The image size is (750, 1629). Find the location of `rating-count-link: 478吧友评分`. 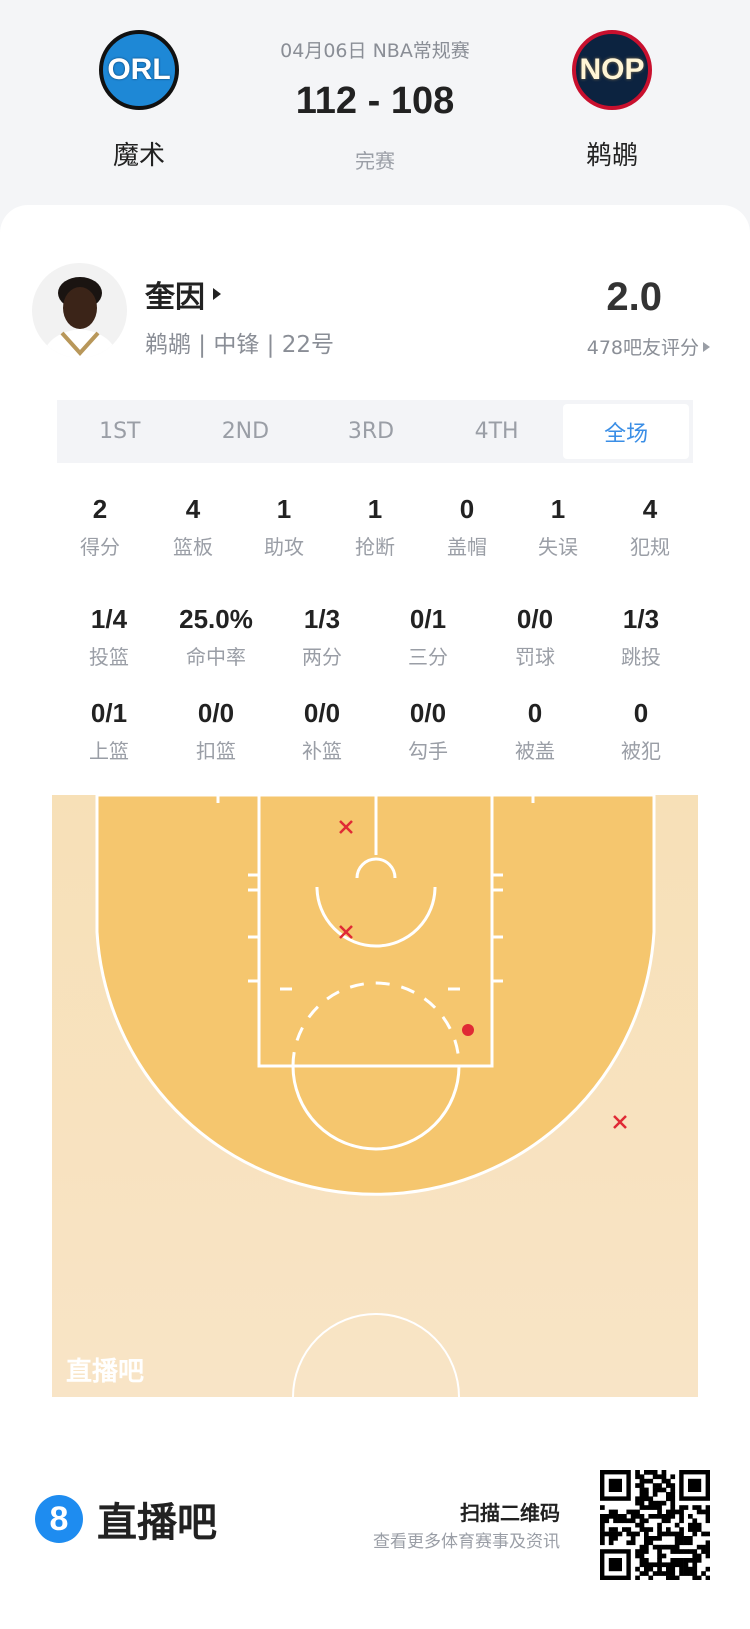

rating-count-link: 478吧友评分 is located at coordinates (648, 346).